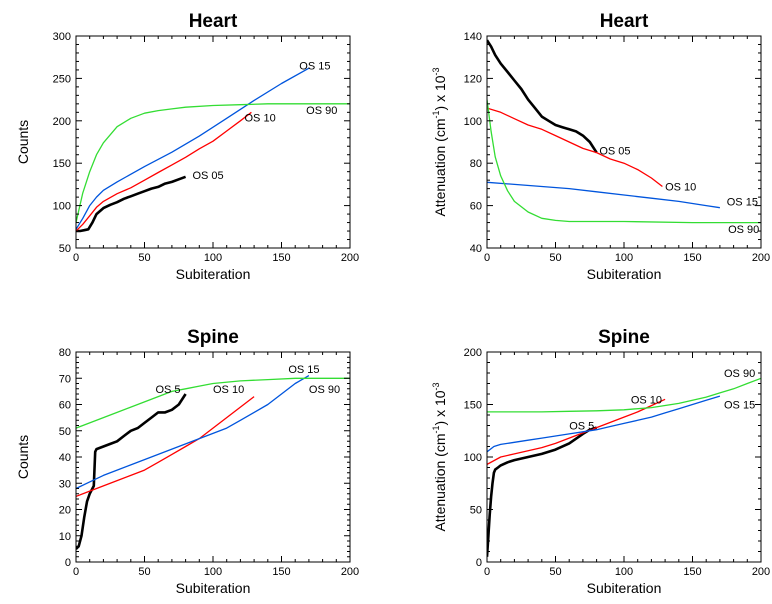 The image size is (772, 604). I want to click on y-tick-label: 10, so click(65, 537).